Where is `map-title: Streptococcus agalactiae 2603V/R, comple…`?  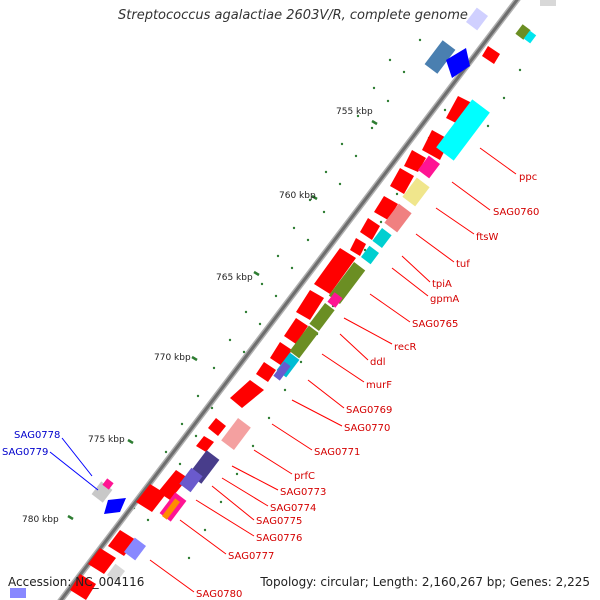
map-title: Streptococcus agalactiae 2603V/R, comple… is located at coordinates (293, 15).